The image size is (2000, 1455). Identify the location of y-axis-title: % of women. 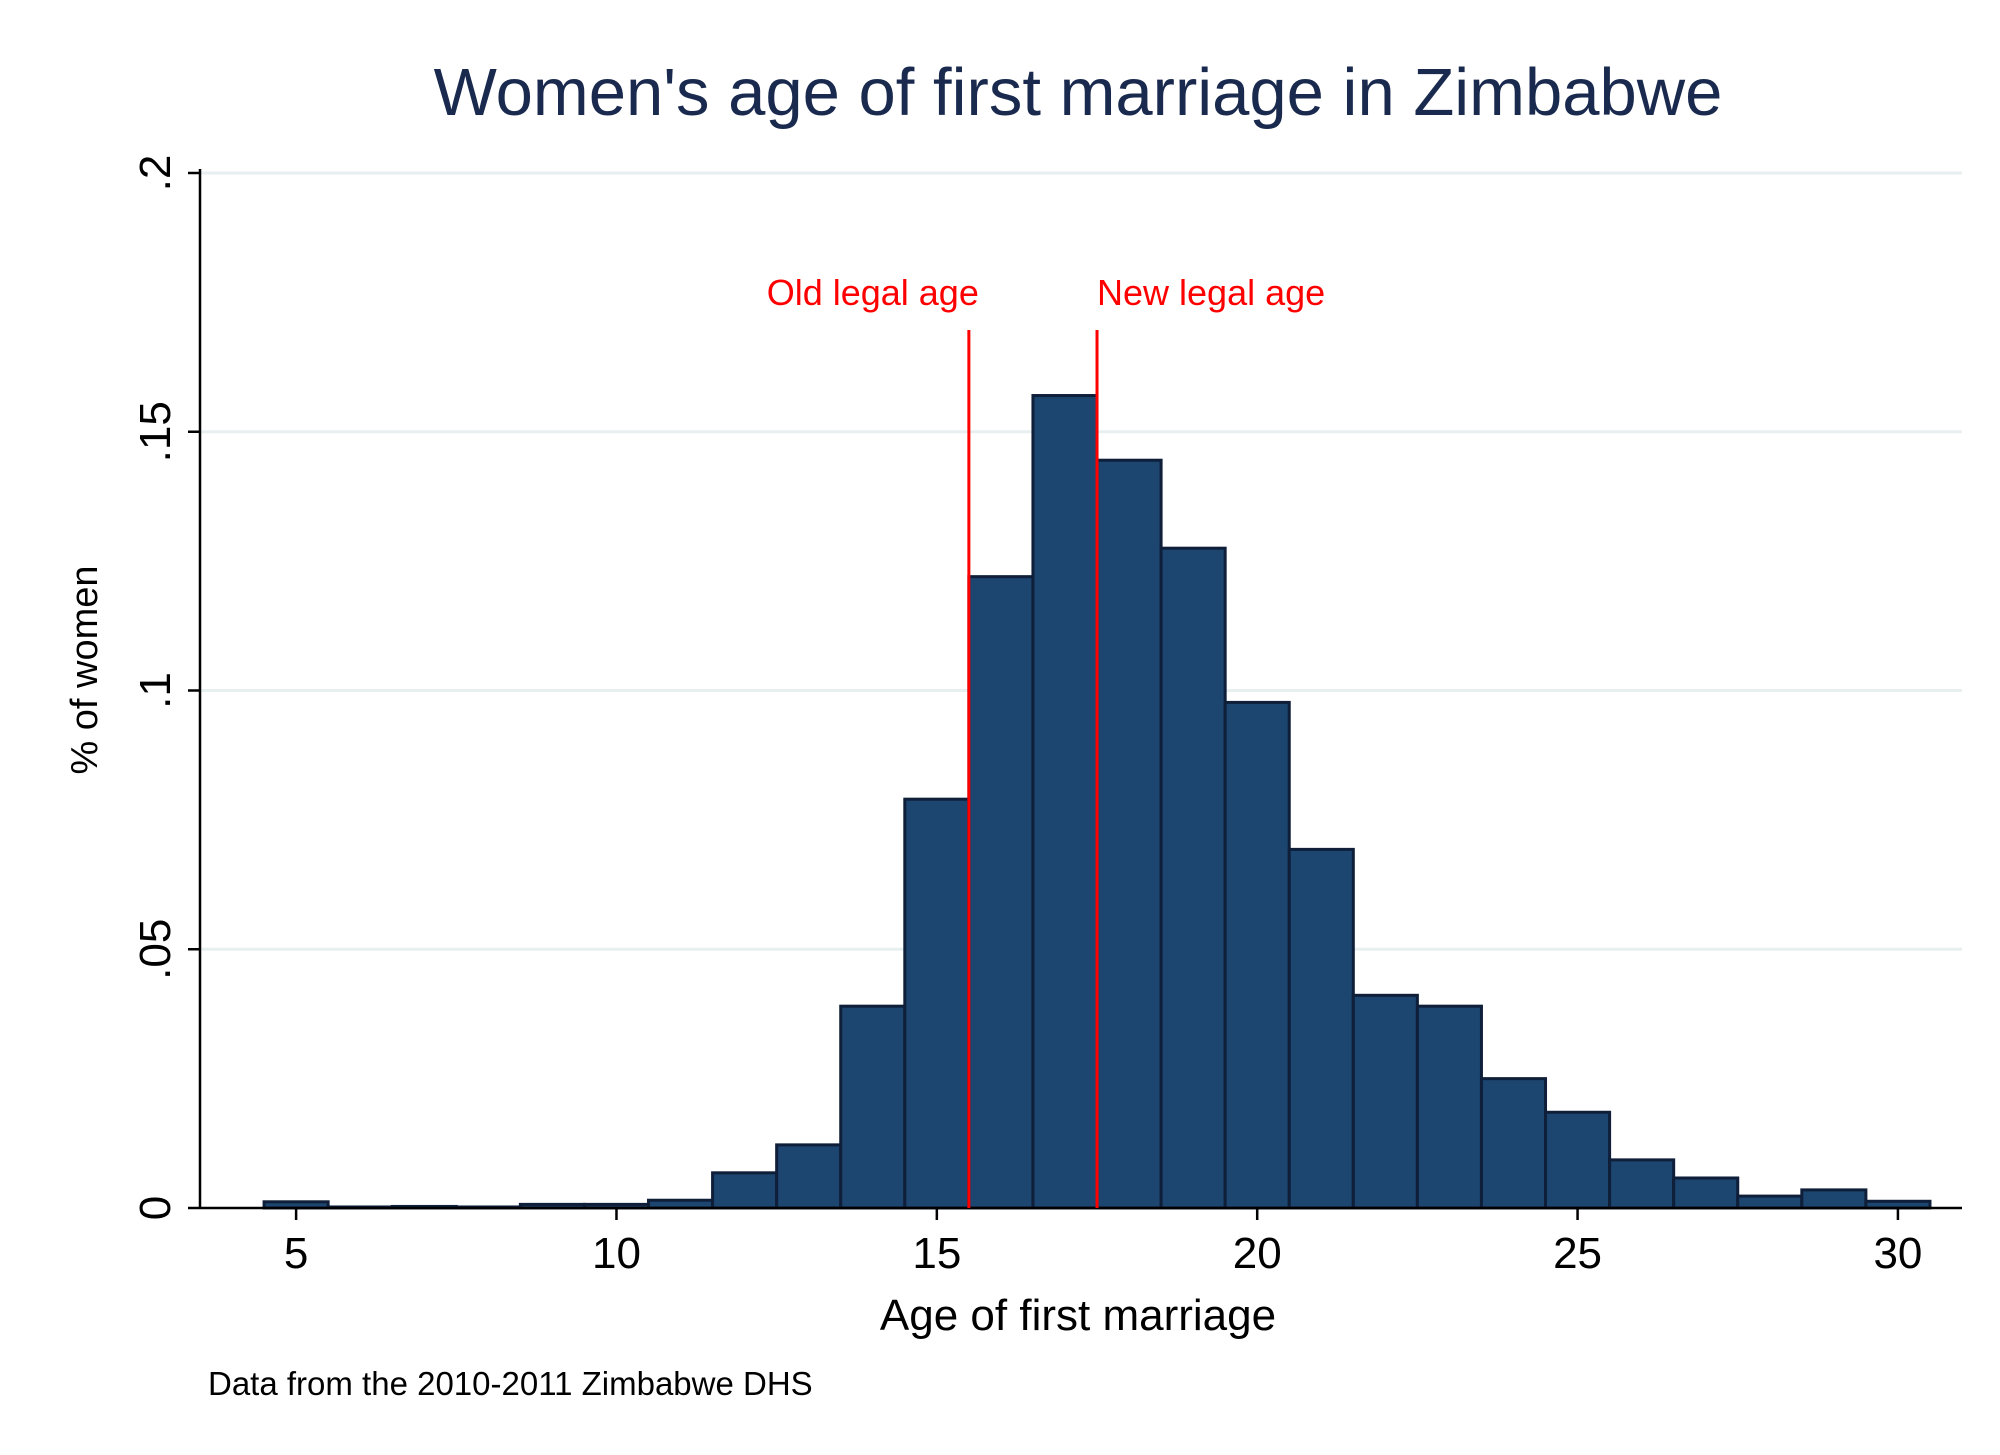
(85, 669).